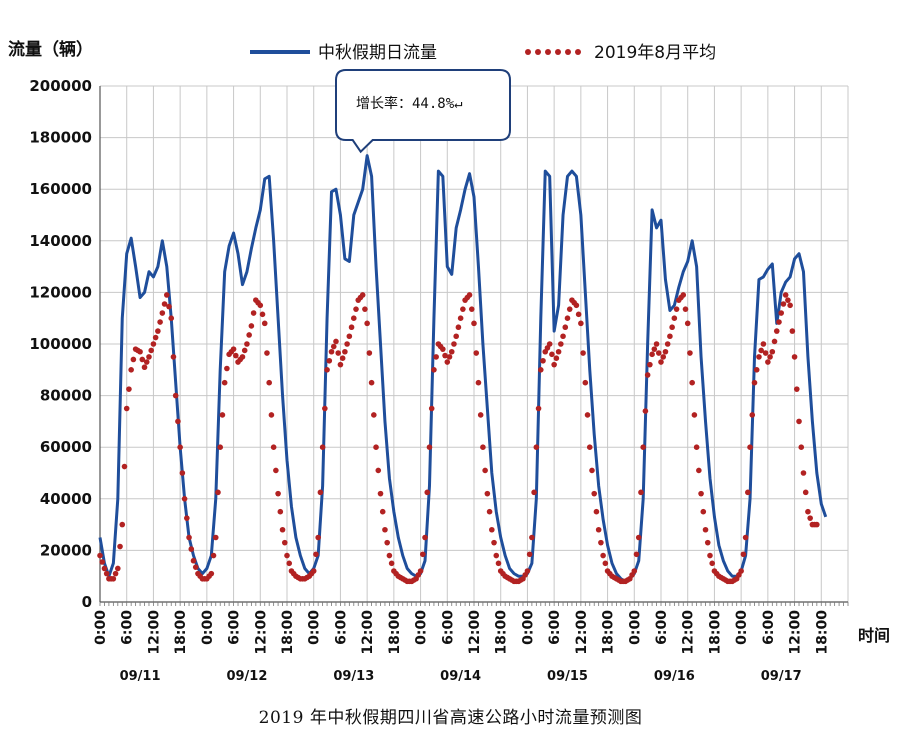 This screenshot has width=901, height=748. Describe the element at coordinates (60, 292) in the screenshot. I see `y-tick-label: 120000` at that location.